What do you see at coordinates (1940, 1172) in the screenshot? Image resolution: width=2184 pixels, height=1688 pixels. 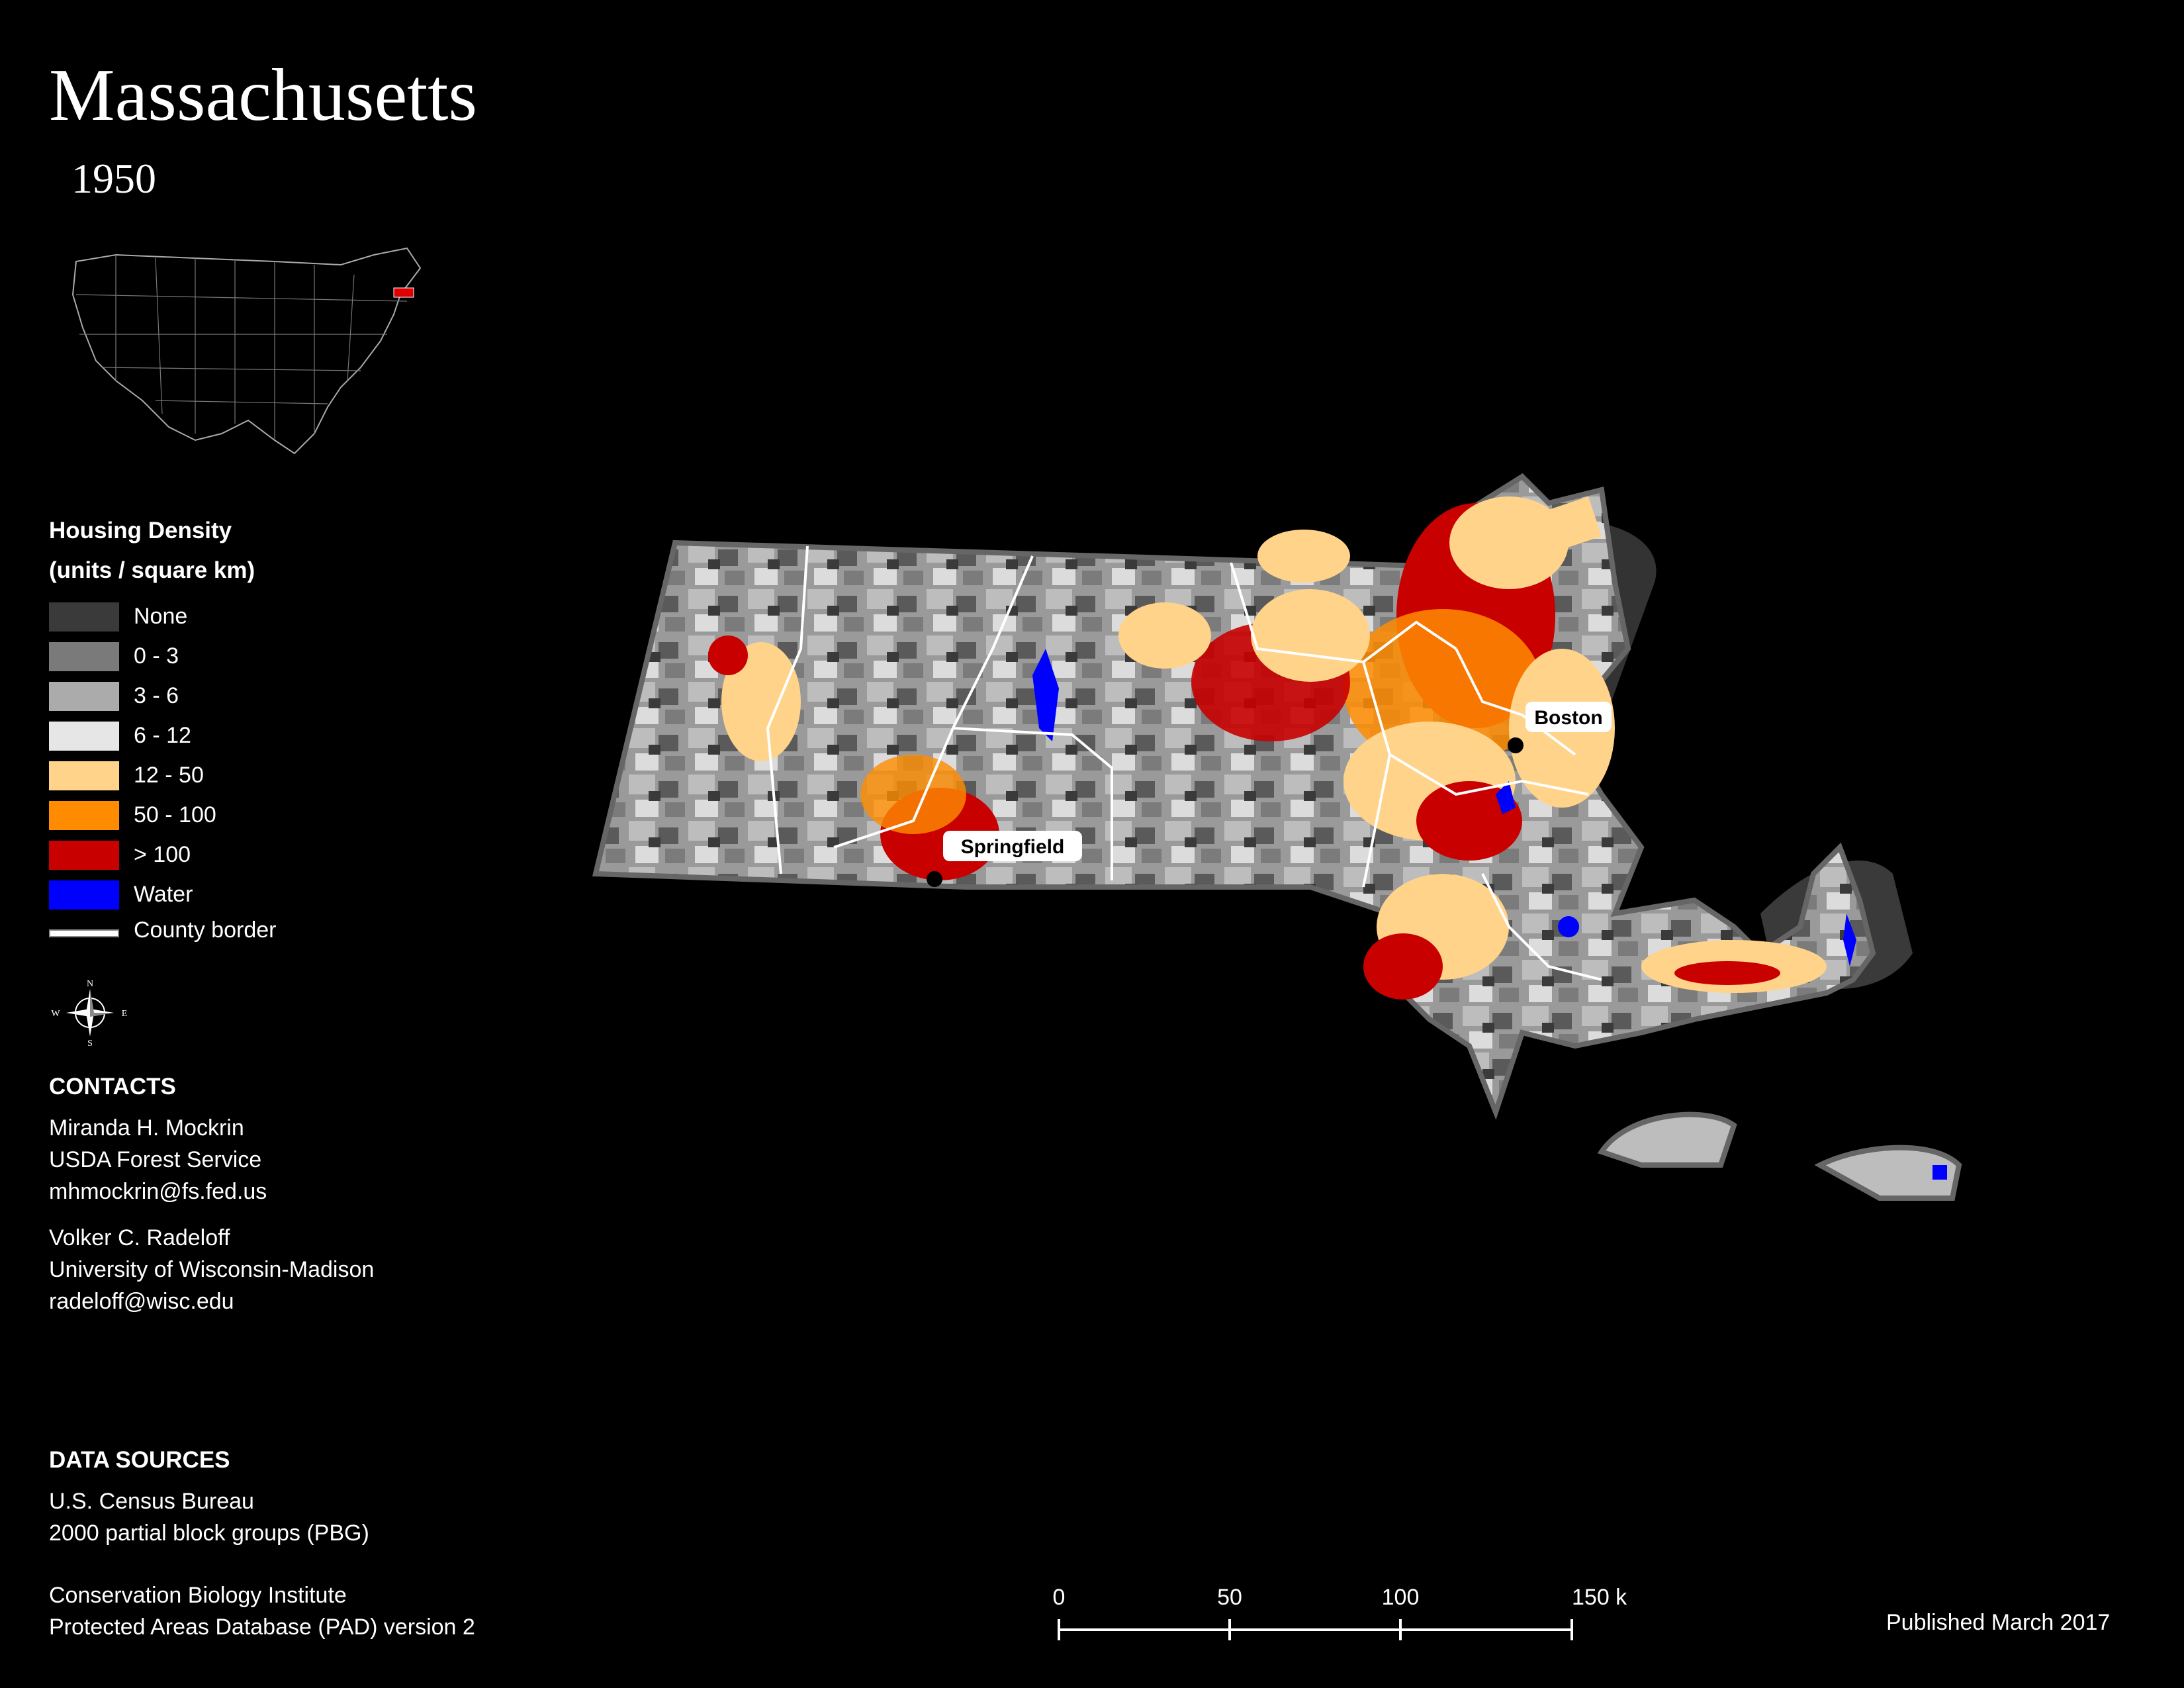 I see `nantucket-water` at bounding box center [1940, 1172].